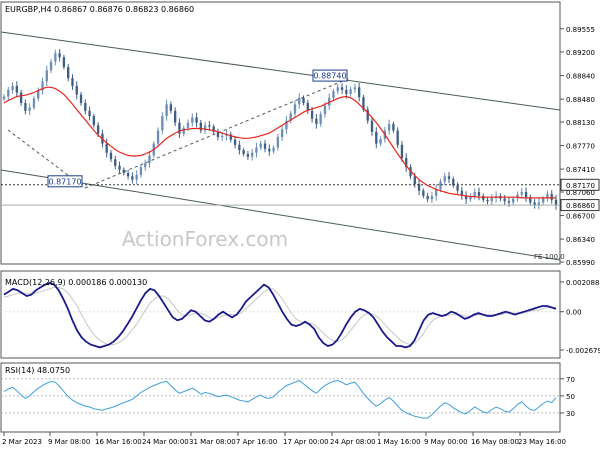  I want to click on y-tick-label: 0.88130, so click(580, 123).